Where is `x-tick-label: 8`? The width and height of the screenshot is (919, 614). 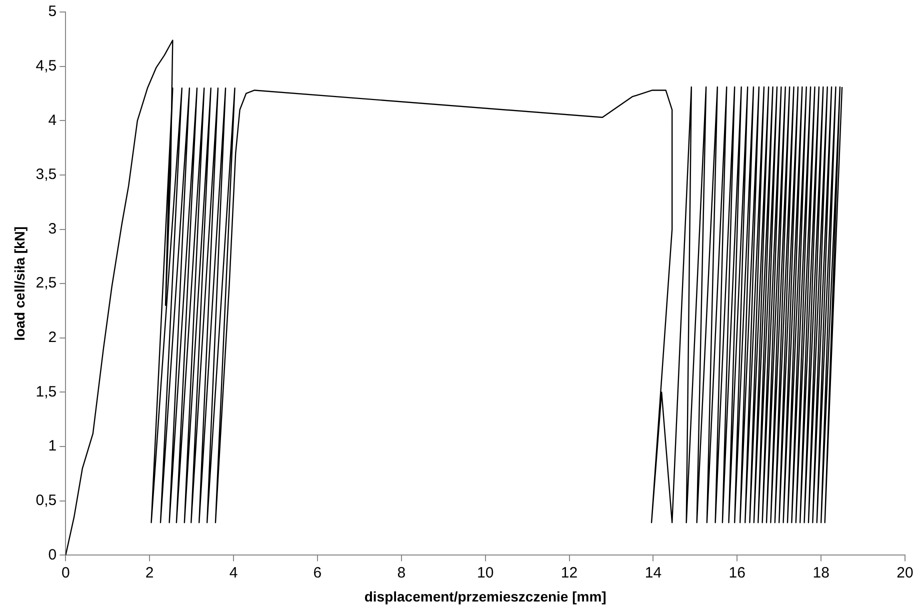
x-tick-label: 8 is located at coordinates (401, 573).